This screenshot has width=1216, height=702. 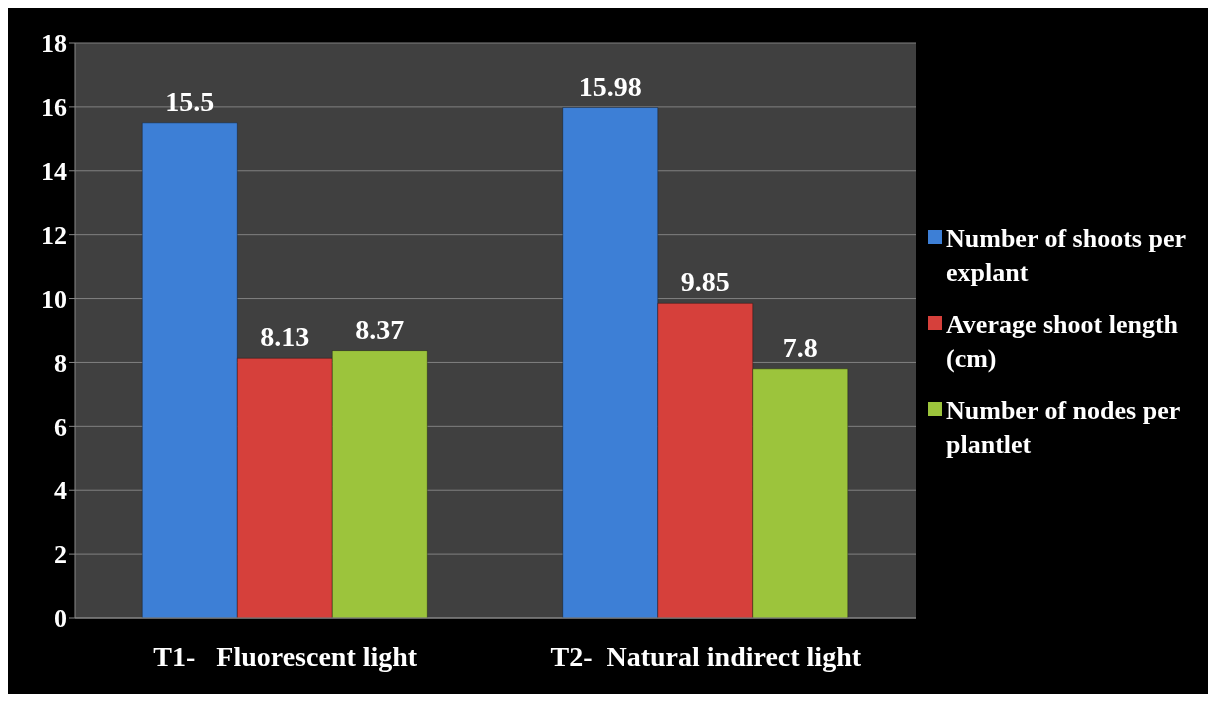 What do you see at coordinates (1063, 342) in the screenshot?
I see `legend-label: Average shoot length (cm)` at bounding box center [1063, 342].